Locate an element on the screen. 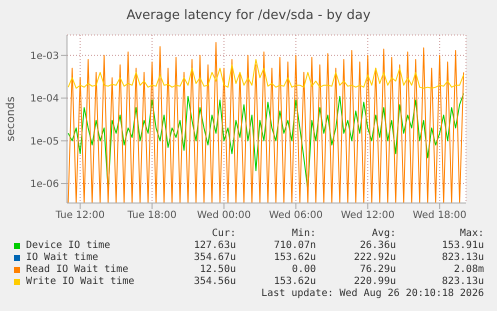 The width and height of the screenshot is (497, 311). y-axis-title: seconds is located at coordinates (10, 119).